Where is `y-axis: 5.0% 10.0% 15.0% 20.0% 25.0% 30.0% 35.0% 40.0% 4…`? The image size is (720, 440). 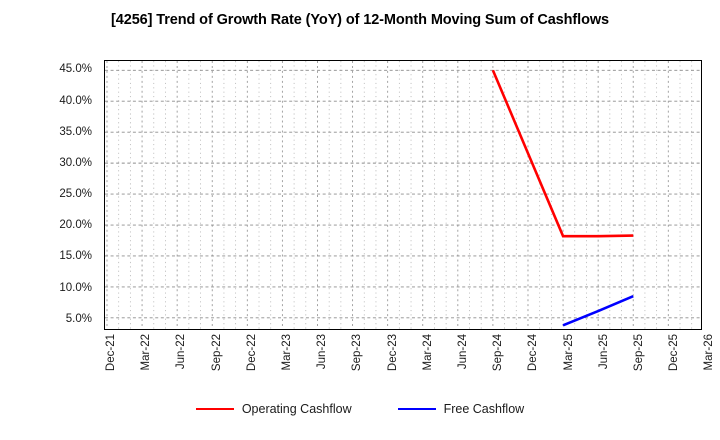 y-axis: 5.0% 10.0% 15.0% 20.0% 25.0% 30.0% 35.0% 40.0% 4… is located at coordinates (49, 195).